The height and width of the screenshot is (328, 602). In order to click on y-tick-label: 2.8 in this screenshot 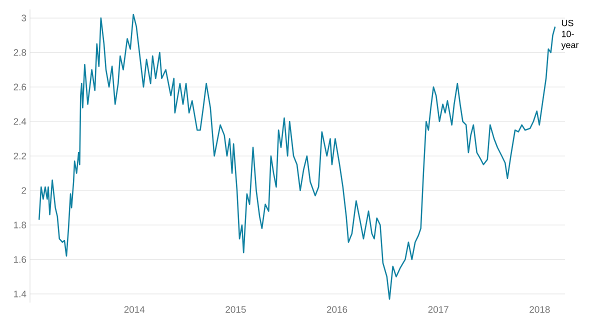, I will do `click(20, 52)`.